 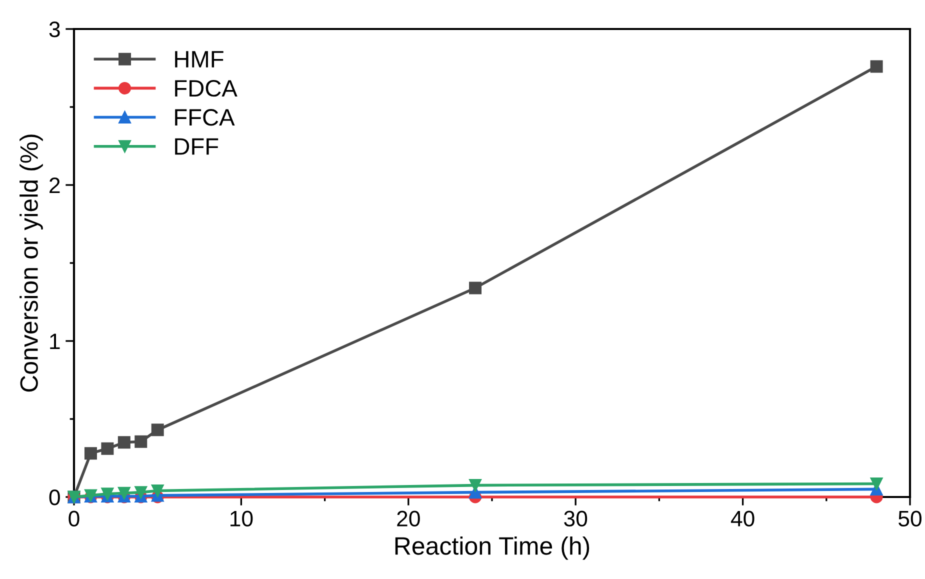 What do you see at coordinates (576, 518) in the screenshot?
I see `x-tick-label: 30` at bounding box center [576, 518].